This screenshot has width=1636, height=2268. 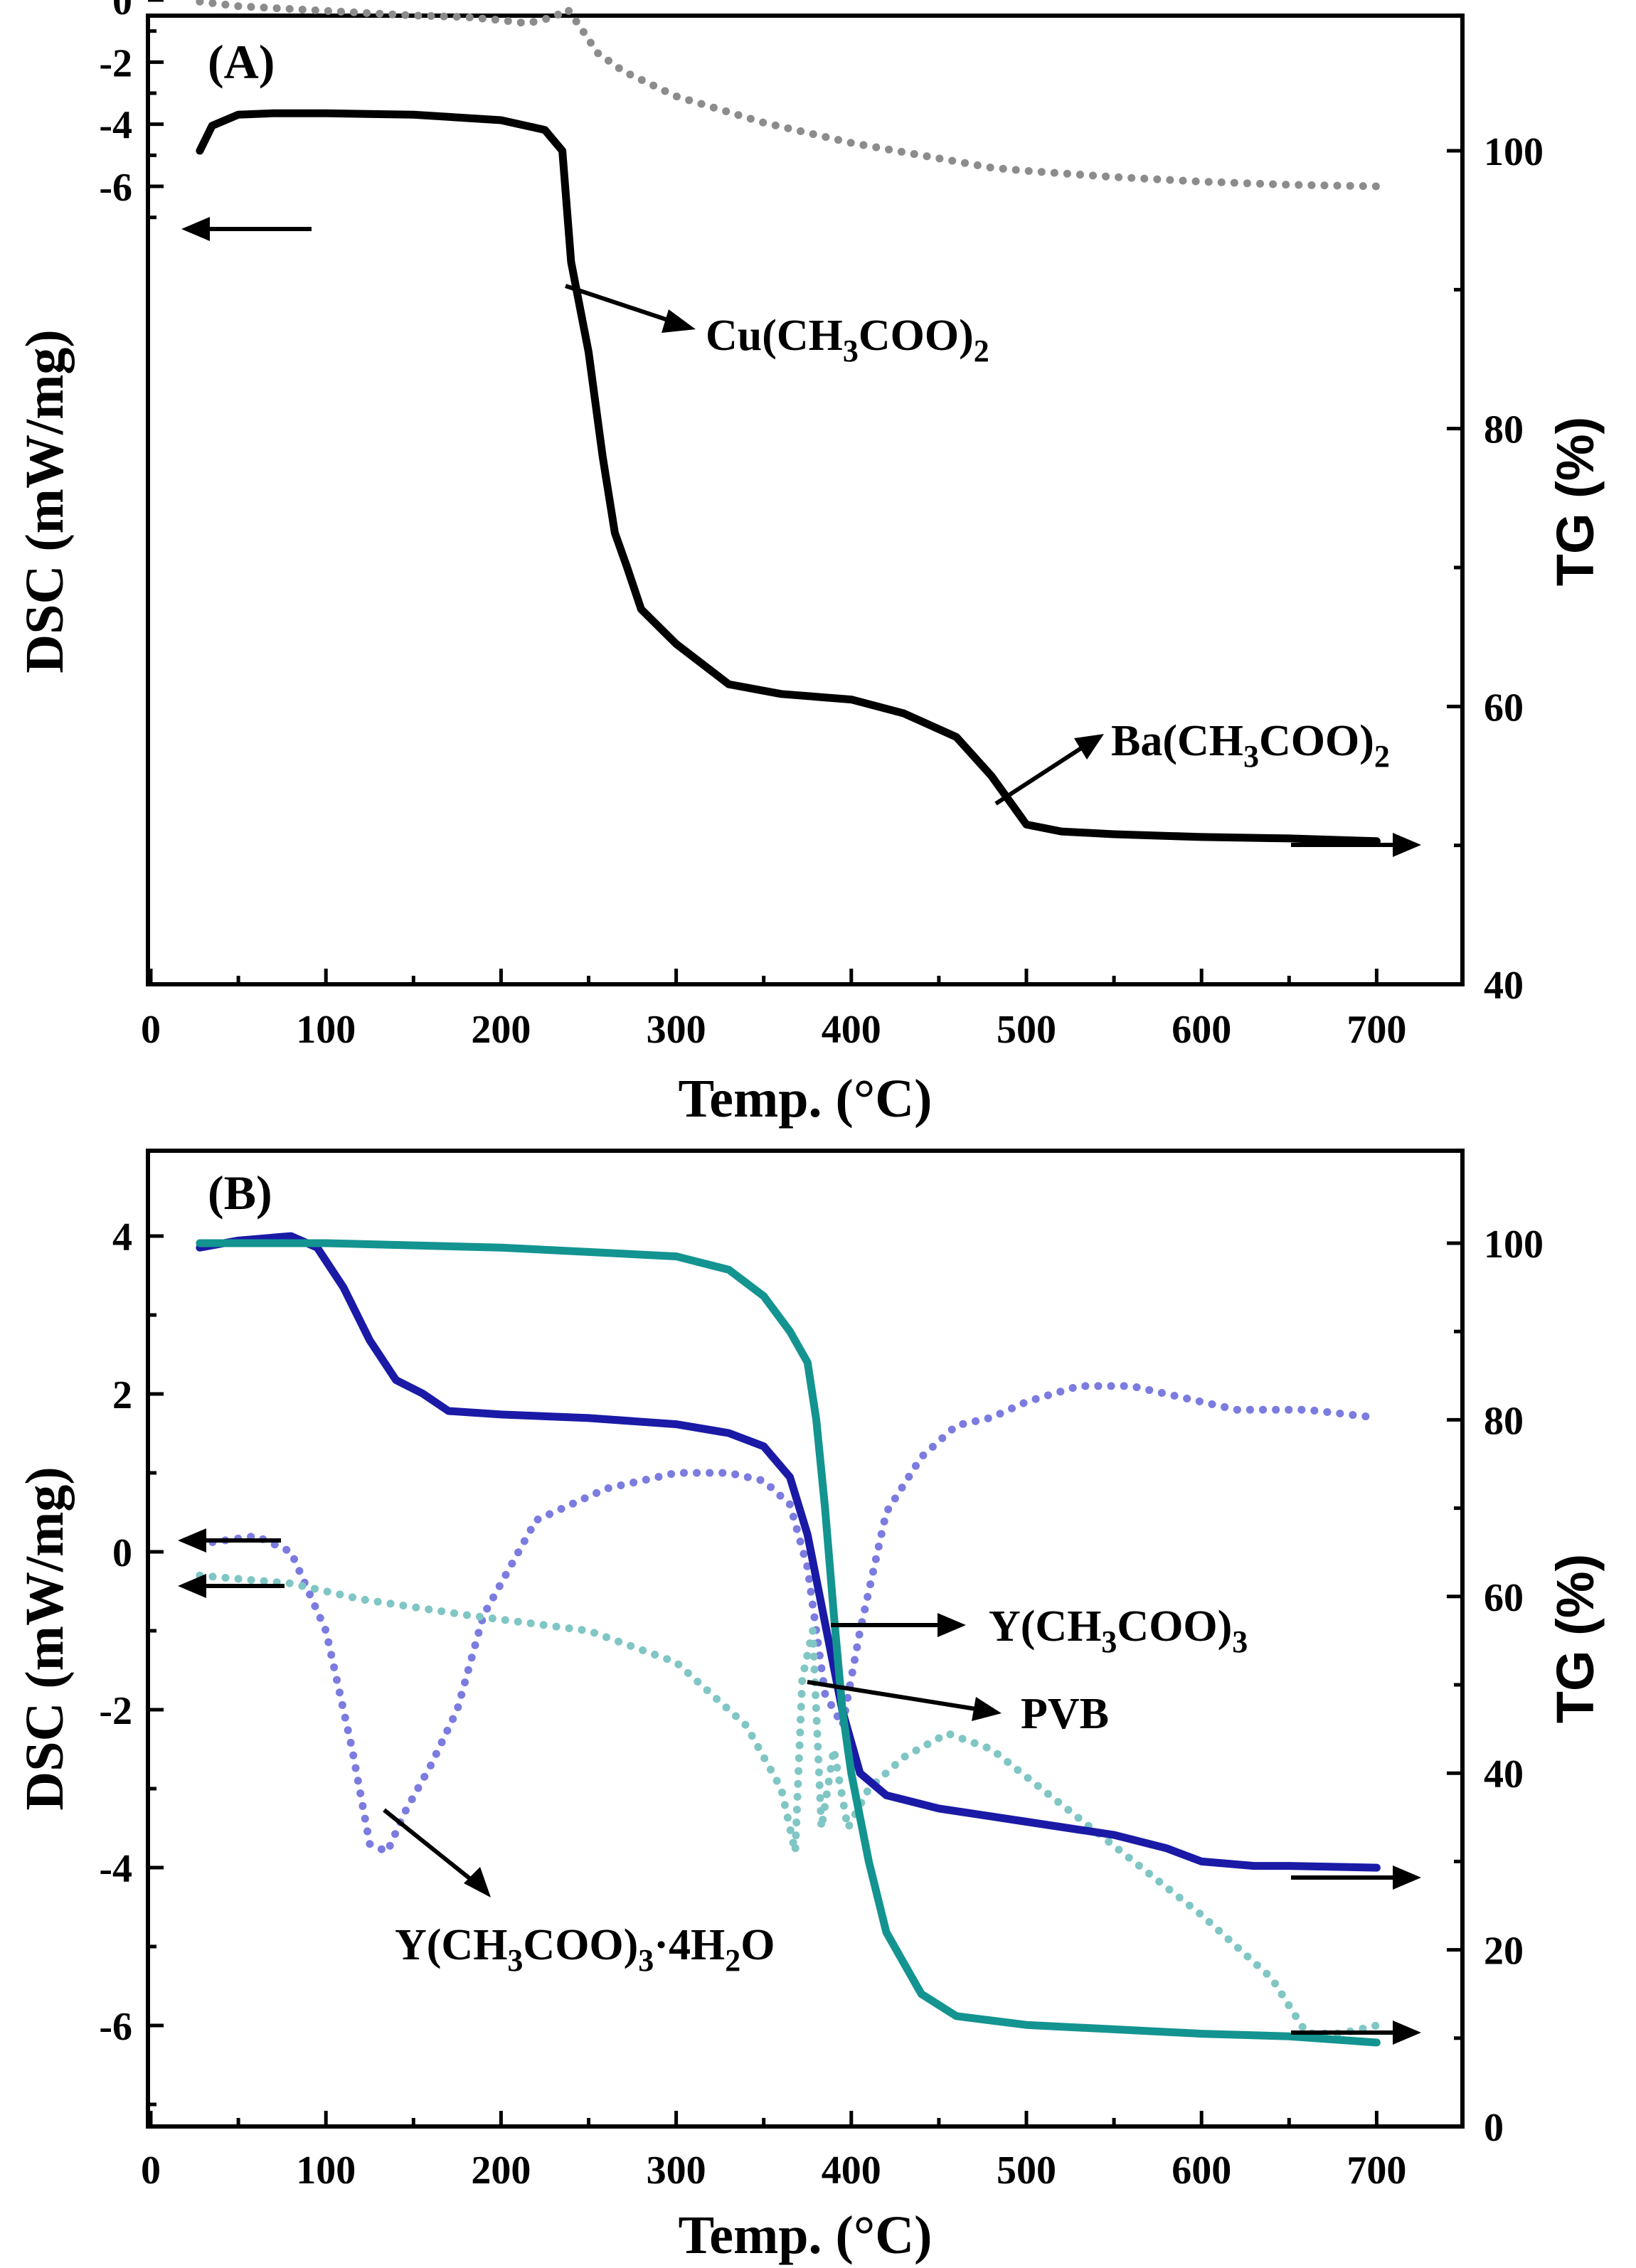 I want to click on panel-b-left-tick-label: 0, so click(x=122, y=1553).